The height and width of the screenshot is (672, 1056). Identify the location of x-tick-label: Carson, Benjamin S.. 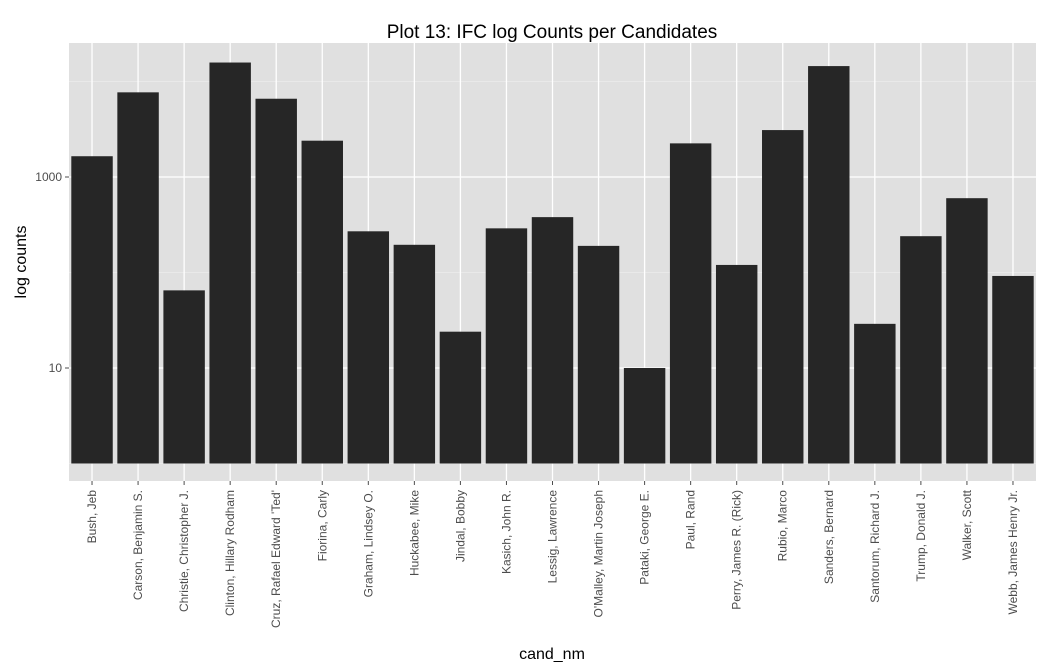
(138, 545).